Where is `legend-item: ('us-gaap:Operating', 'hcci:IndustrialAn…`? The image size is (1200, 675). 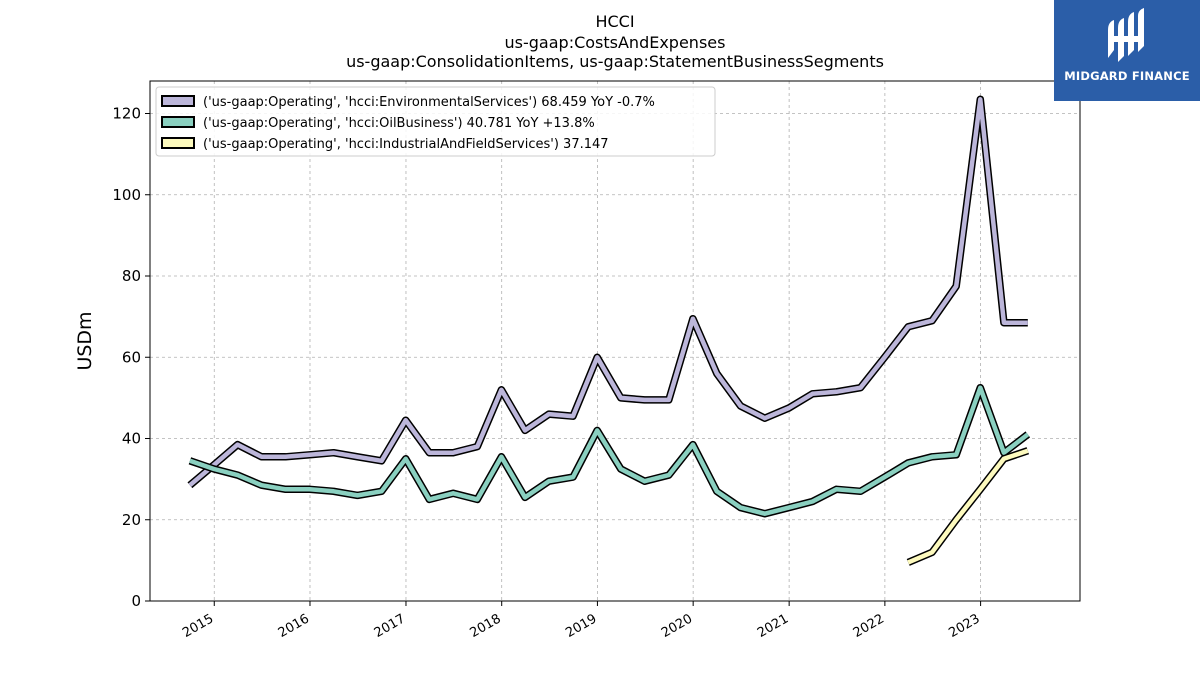
legend-item: ('us-gaap:Operating', 'hcci:IndustrialAn… is located at coordinates (385, 144).